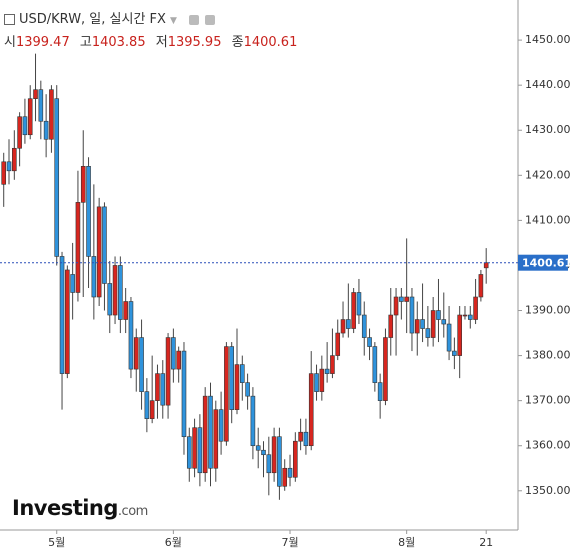 This screenshot has height=550, width=570. I want to click on dropdown: ▼, so click(173, 21).